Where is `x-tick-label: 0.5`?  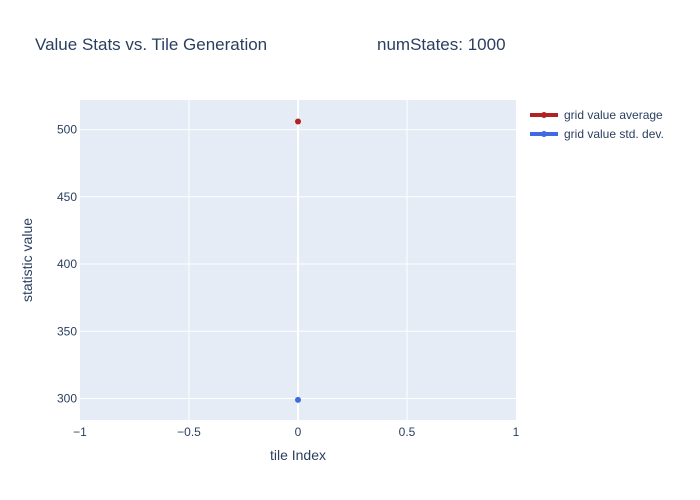 x-tick-label: 0.5 is located at coordinates (407, 432).